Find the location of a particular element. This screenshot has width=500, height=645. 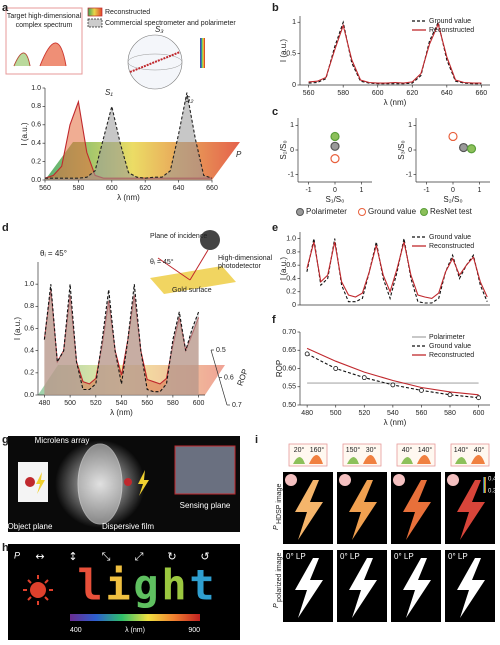

annotation: High-dimensional is located at coordinates (245, 258).